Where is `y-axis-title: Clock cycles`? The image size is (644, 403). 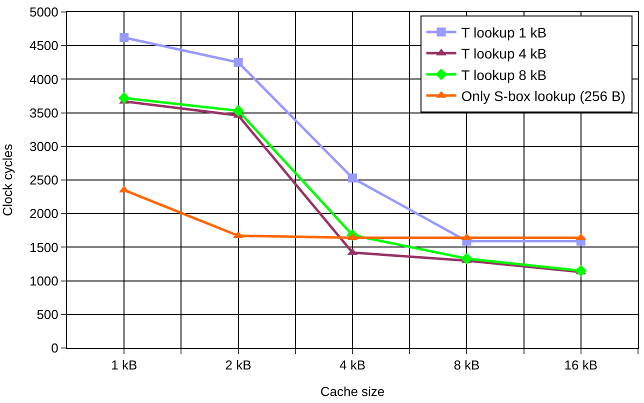 y-axis-title: Clock cycles is located at coordinates (7, 179).